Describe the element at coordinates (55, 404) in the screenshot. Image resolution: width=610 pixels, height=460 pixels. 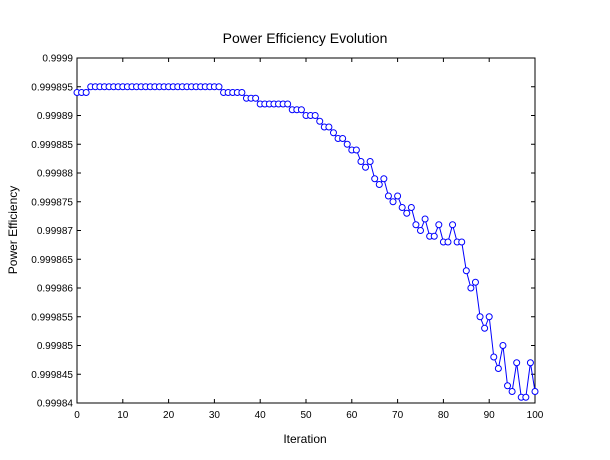
I see `y-tick-label: 0.99984` at that location.